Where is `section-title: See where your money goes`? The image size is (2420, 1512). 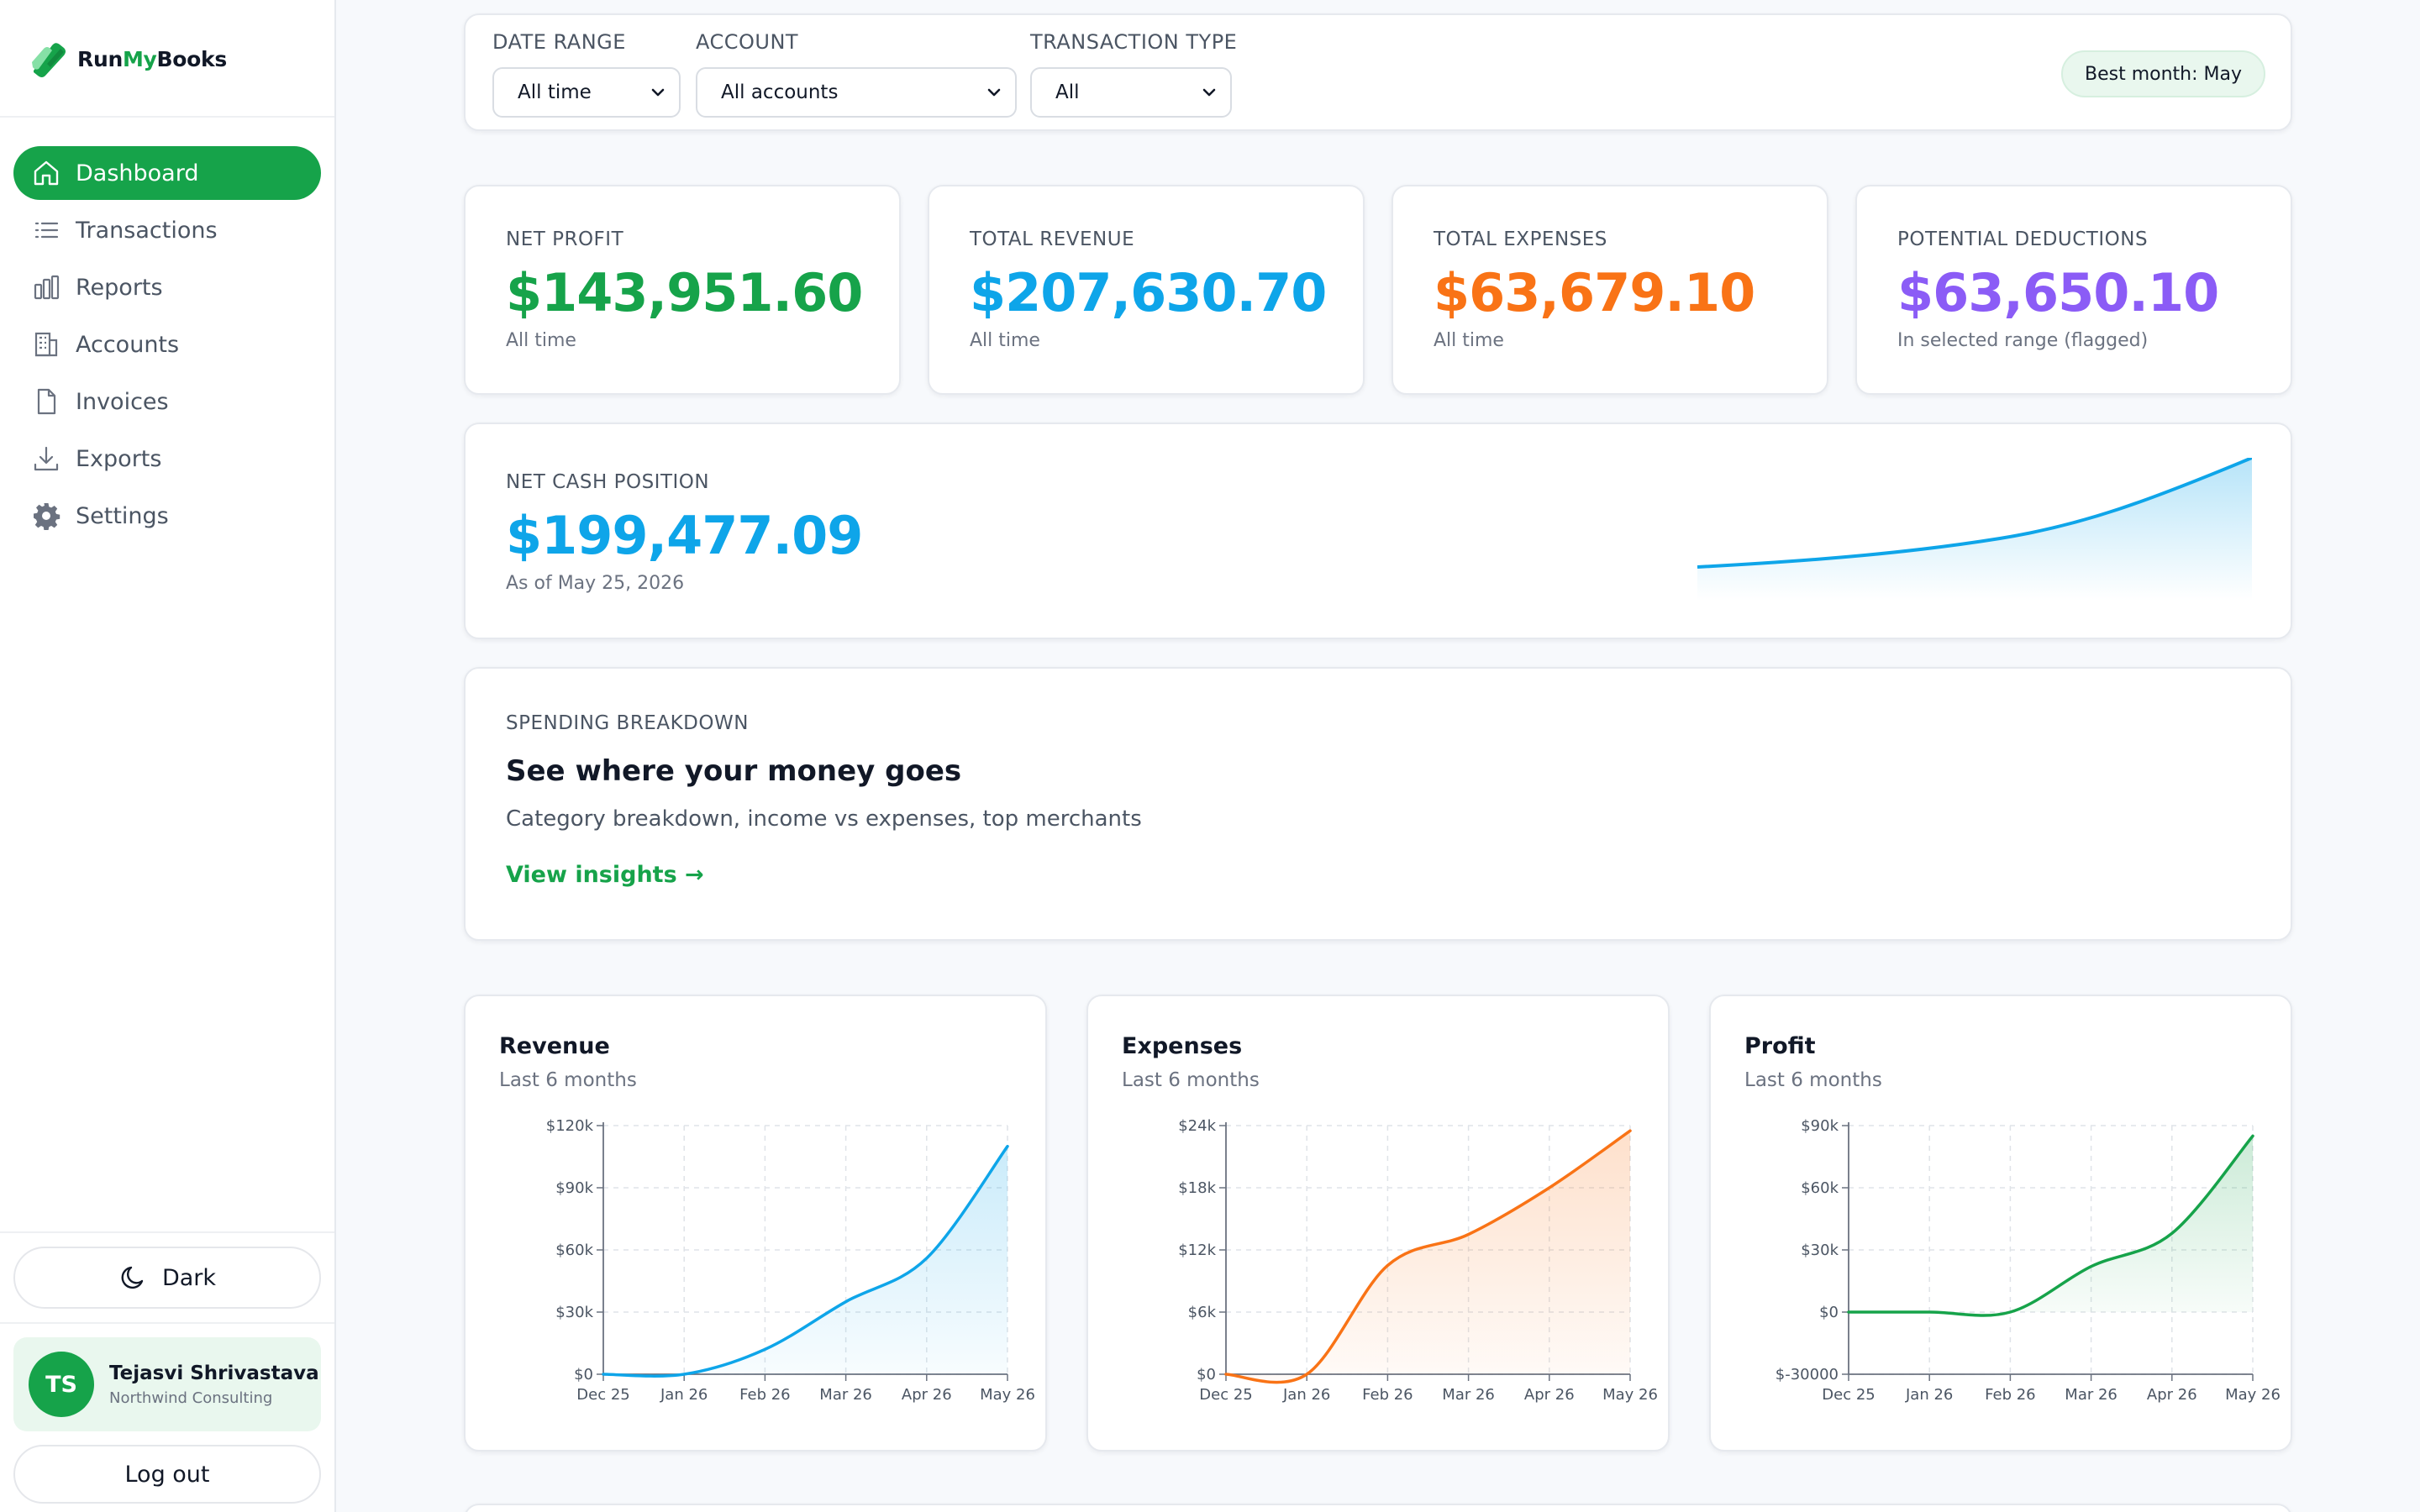 section-title: See where your money goes is located at coordinates (734, 771).